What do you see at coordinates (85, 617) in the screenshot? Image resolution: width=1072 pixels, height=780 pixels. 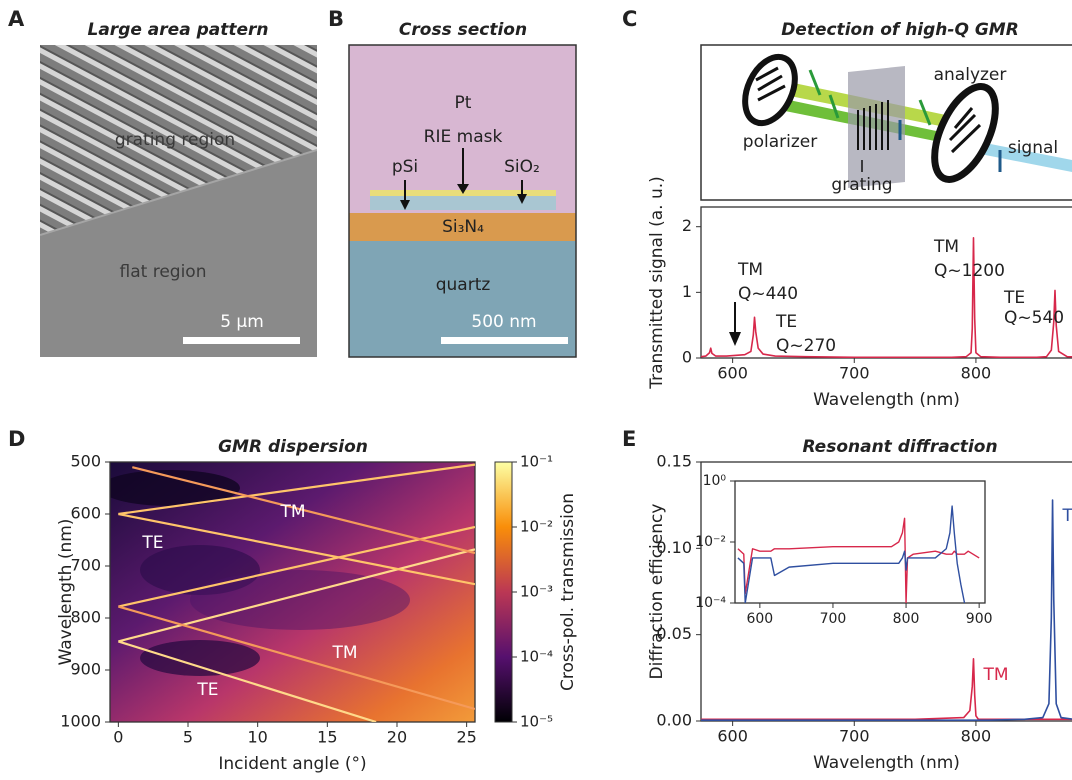 I see `y-tick-label: 800` at bounding box center [85, 617].